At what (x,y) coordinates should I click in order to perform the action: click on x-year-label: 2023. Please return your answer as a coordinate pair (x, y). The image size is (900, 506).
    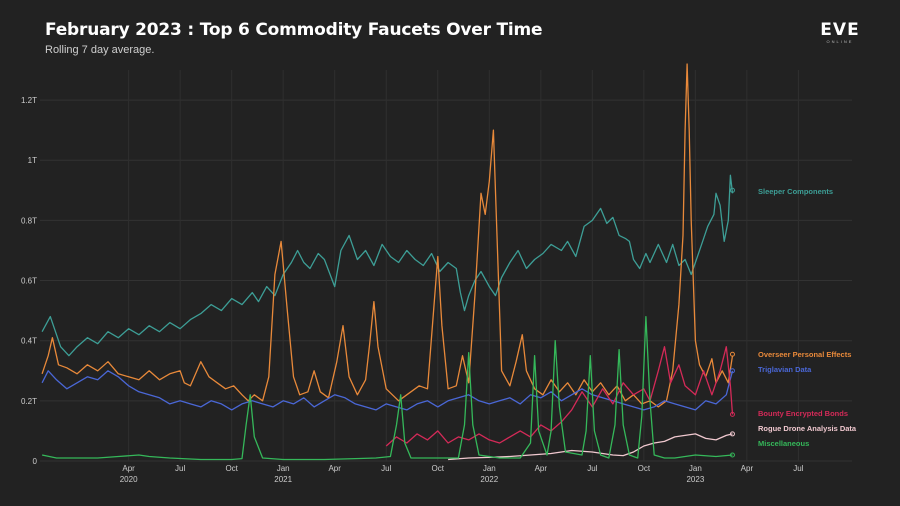
    Looking at the image, I should click on (695, 479).